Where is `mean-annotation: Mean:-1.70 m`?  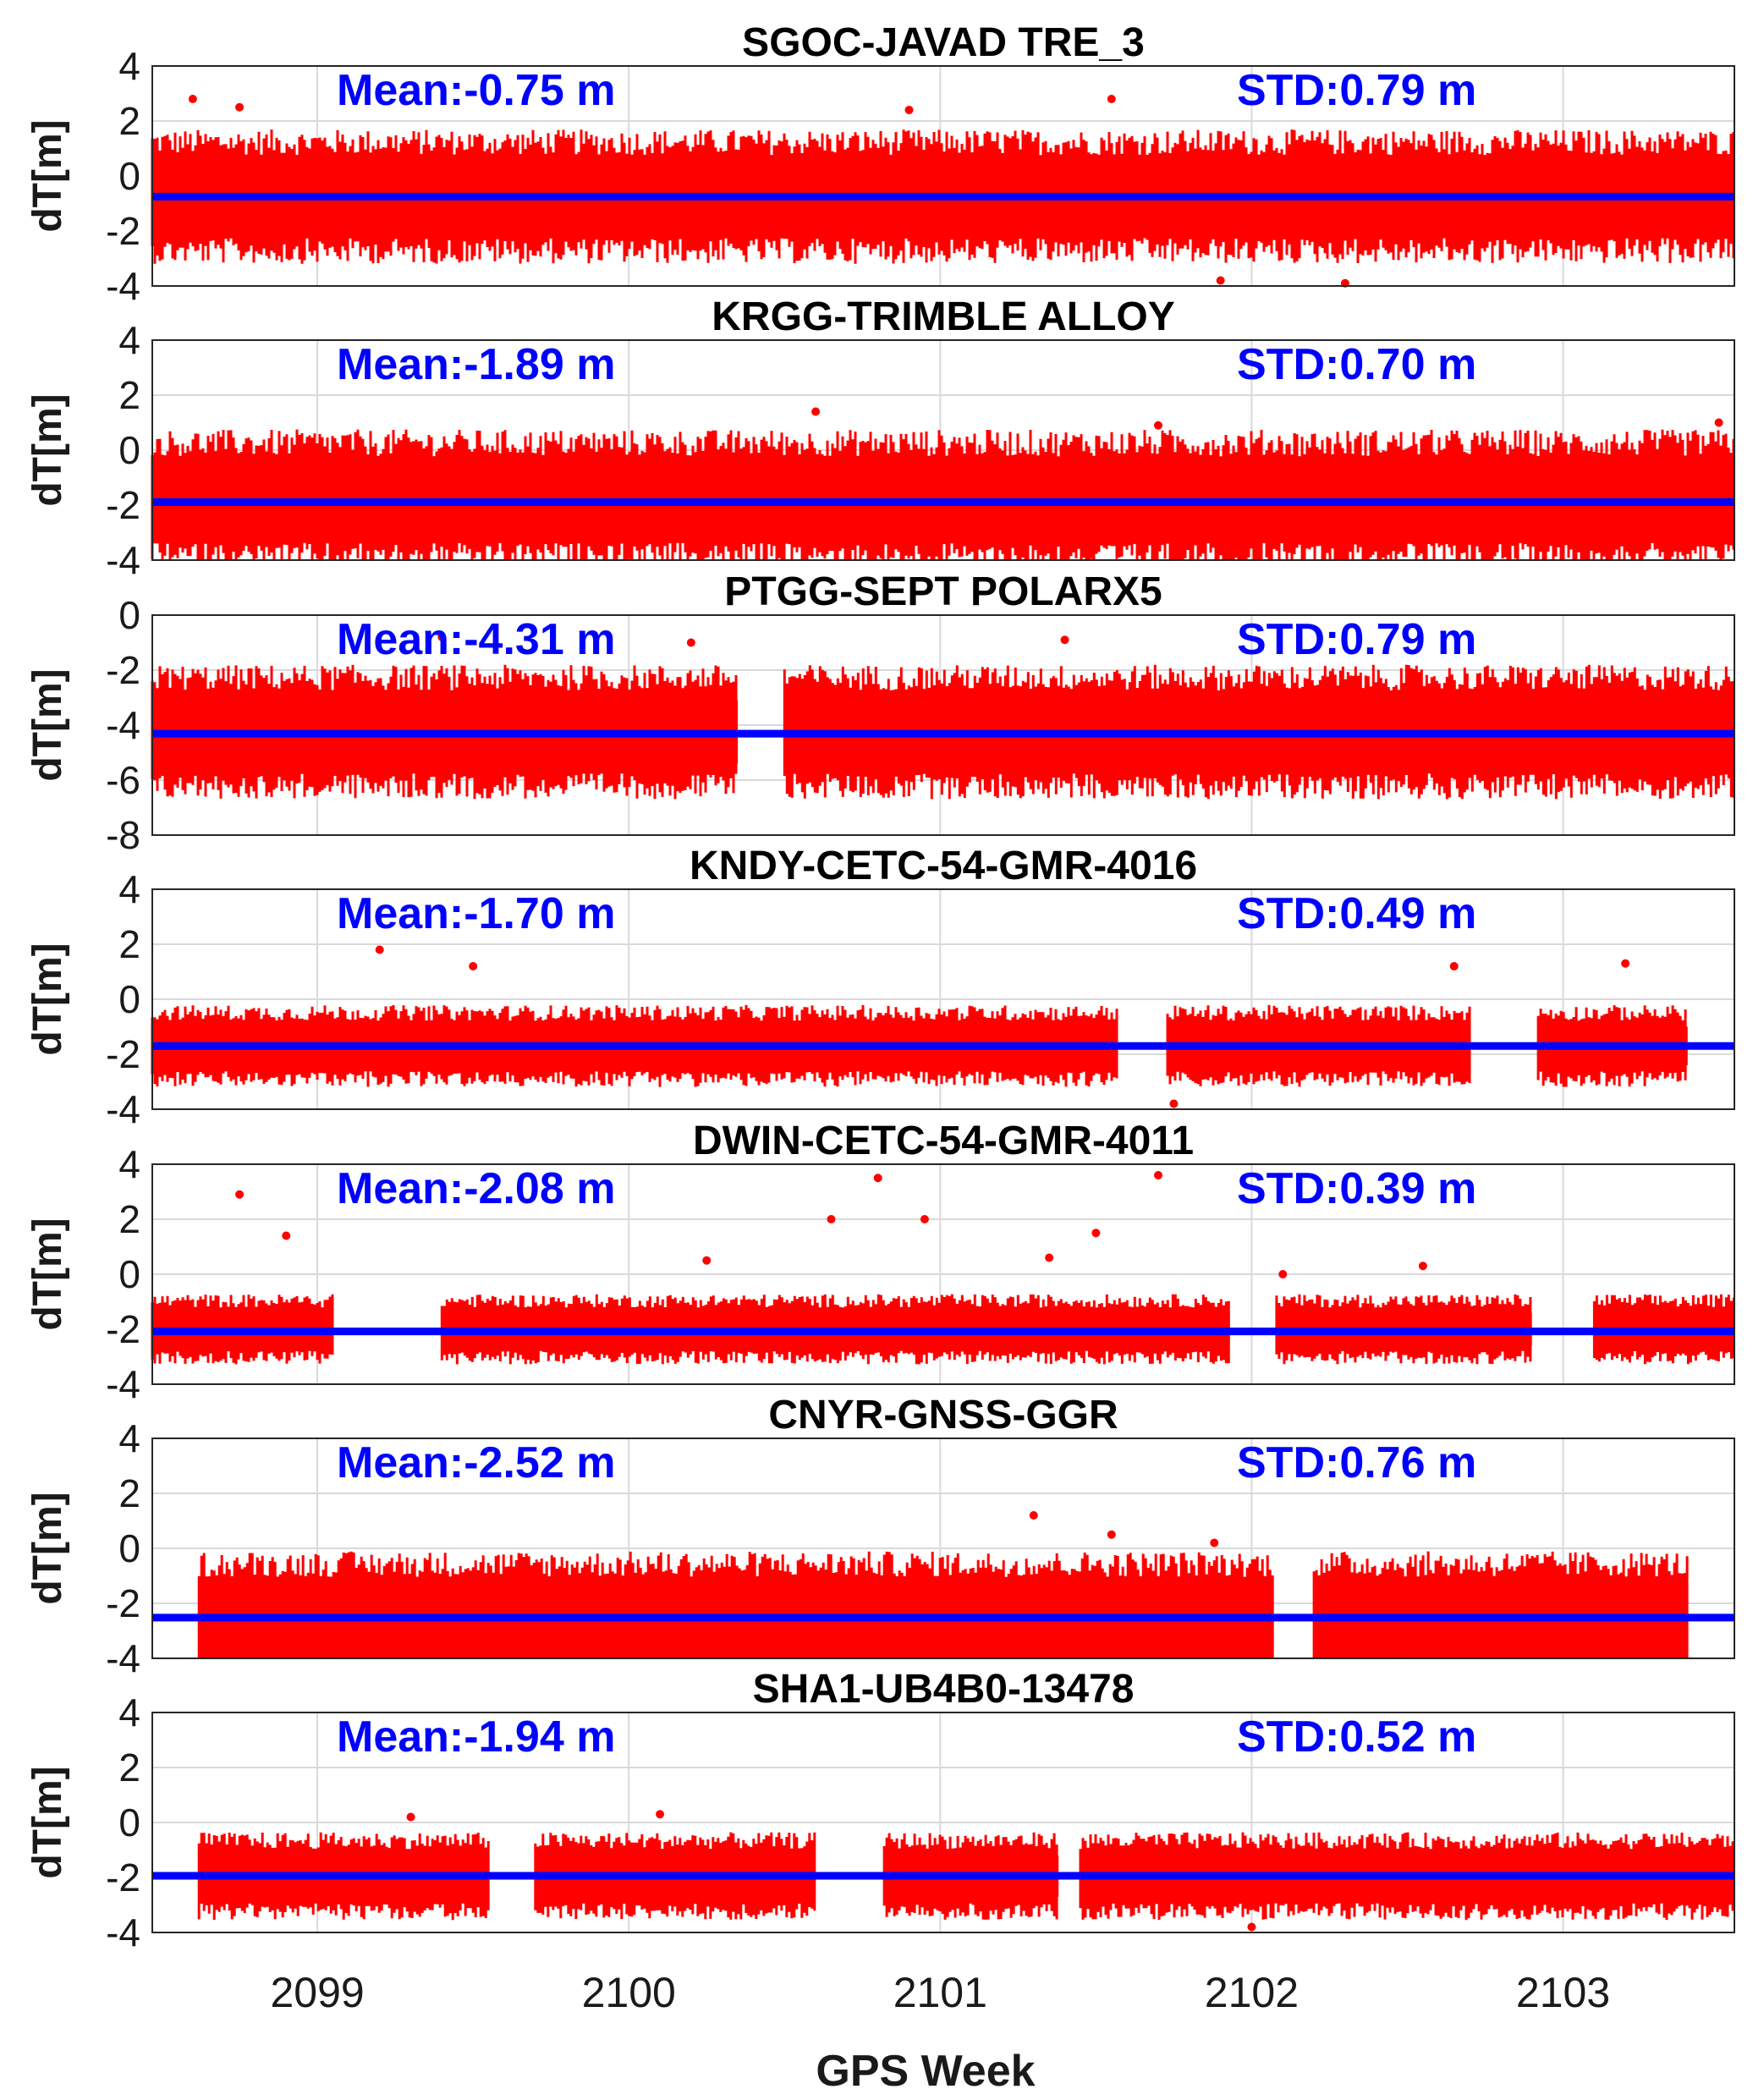
mean-annotation: Mean:-1.70 m is located at coordinates (476, 914).